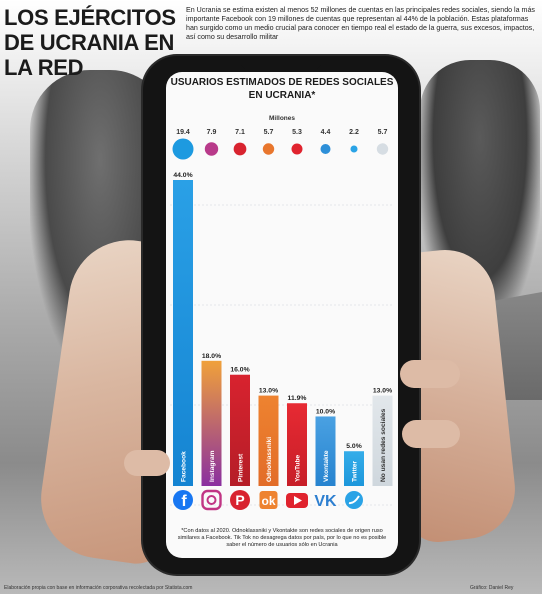 This screenshot has width=542, height=594. I want to click on bar-vkontakte, so click(325, 451).